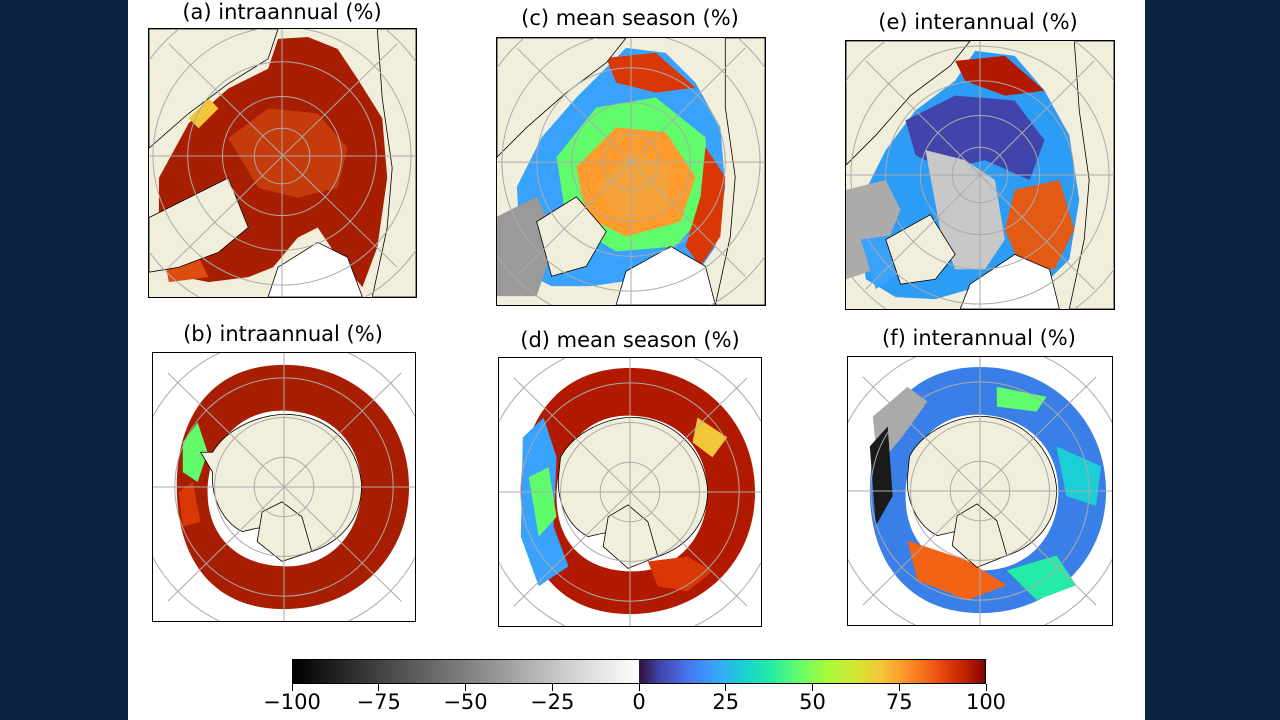 Image resolution: width=1280 pixels, height=720 pixels. I want to click on panel-d-title: (d) mean season (%), so click(630, 340).